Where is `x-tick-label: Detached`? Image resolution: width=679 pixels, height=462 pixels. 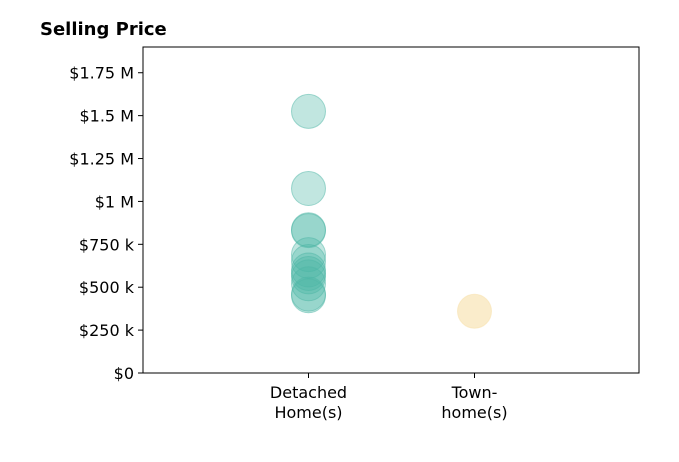
x-tick-label: Detached is located at coordinates (308, 392).